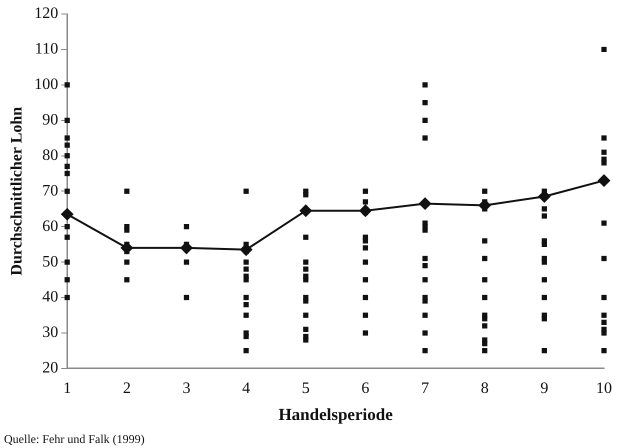  I want to click on y-tick-label: 70, so click(50, 191).